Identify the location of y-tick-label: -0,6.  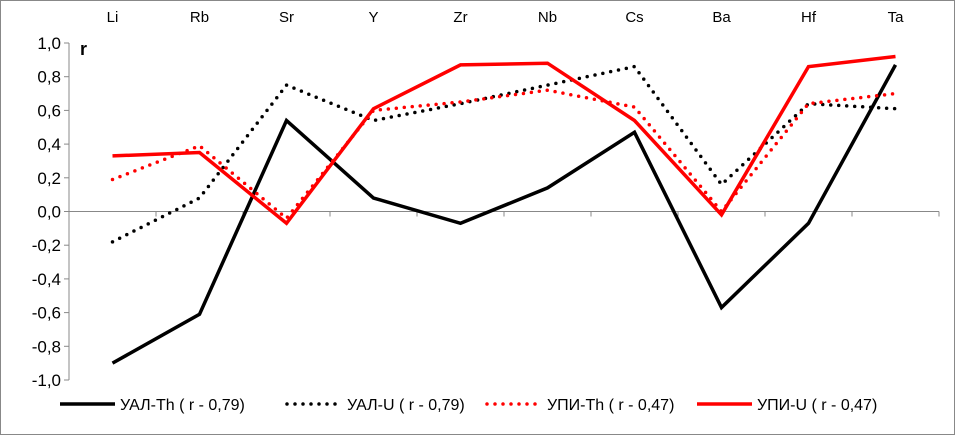
(46, 313).